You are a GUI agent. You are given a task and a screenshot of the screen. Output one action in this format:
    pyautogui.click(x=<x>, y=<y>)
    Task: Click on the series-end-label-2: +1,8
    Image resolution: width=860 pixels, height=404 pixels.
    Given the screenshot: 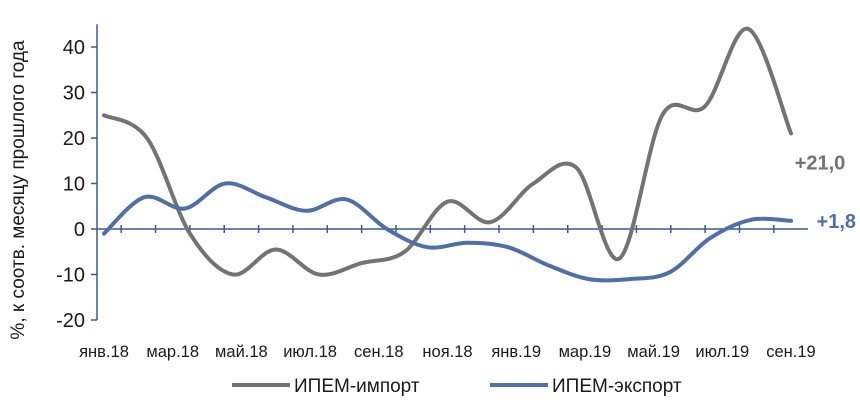 What is the action you would take?
    pyautogui.click(x=836, y=222)
    